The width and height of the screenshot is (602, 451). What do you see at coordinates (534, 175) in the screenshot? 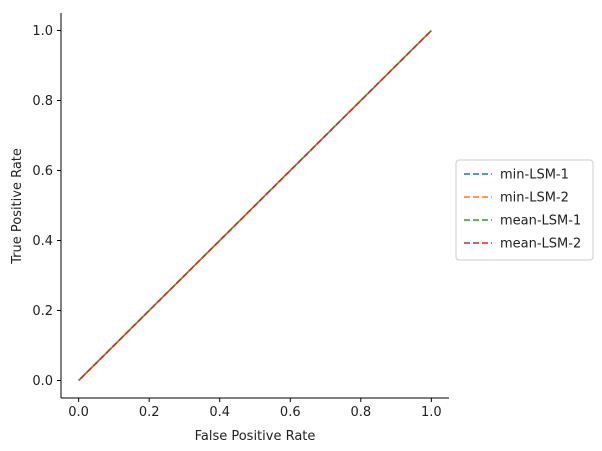
I see `legend-label-0: min-LSM-1` at bounding box center [534, 175].